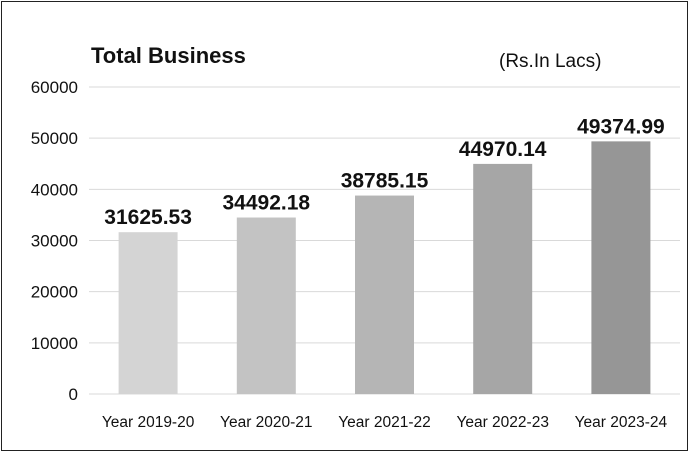  What do you see at coordinates (54, 189) in the screenshot?
I see `y-tick-label: 40000` at bounding box center [54, 189].